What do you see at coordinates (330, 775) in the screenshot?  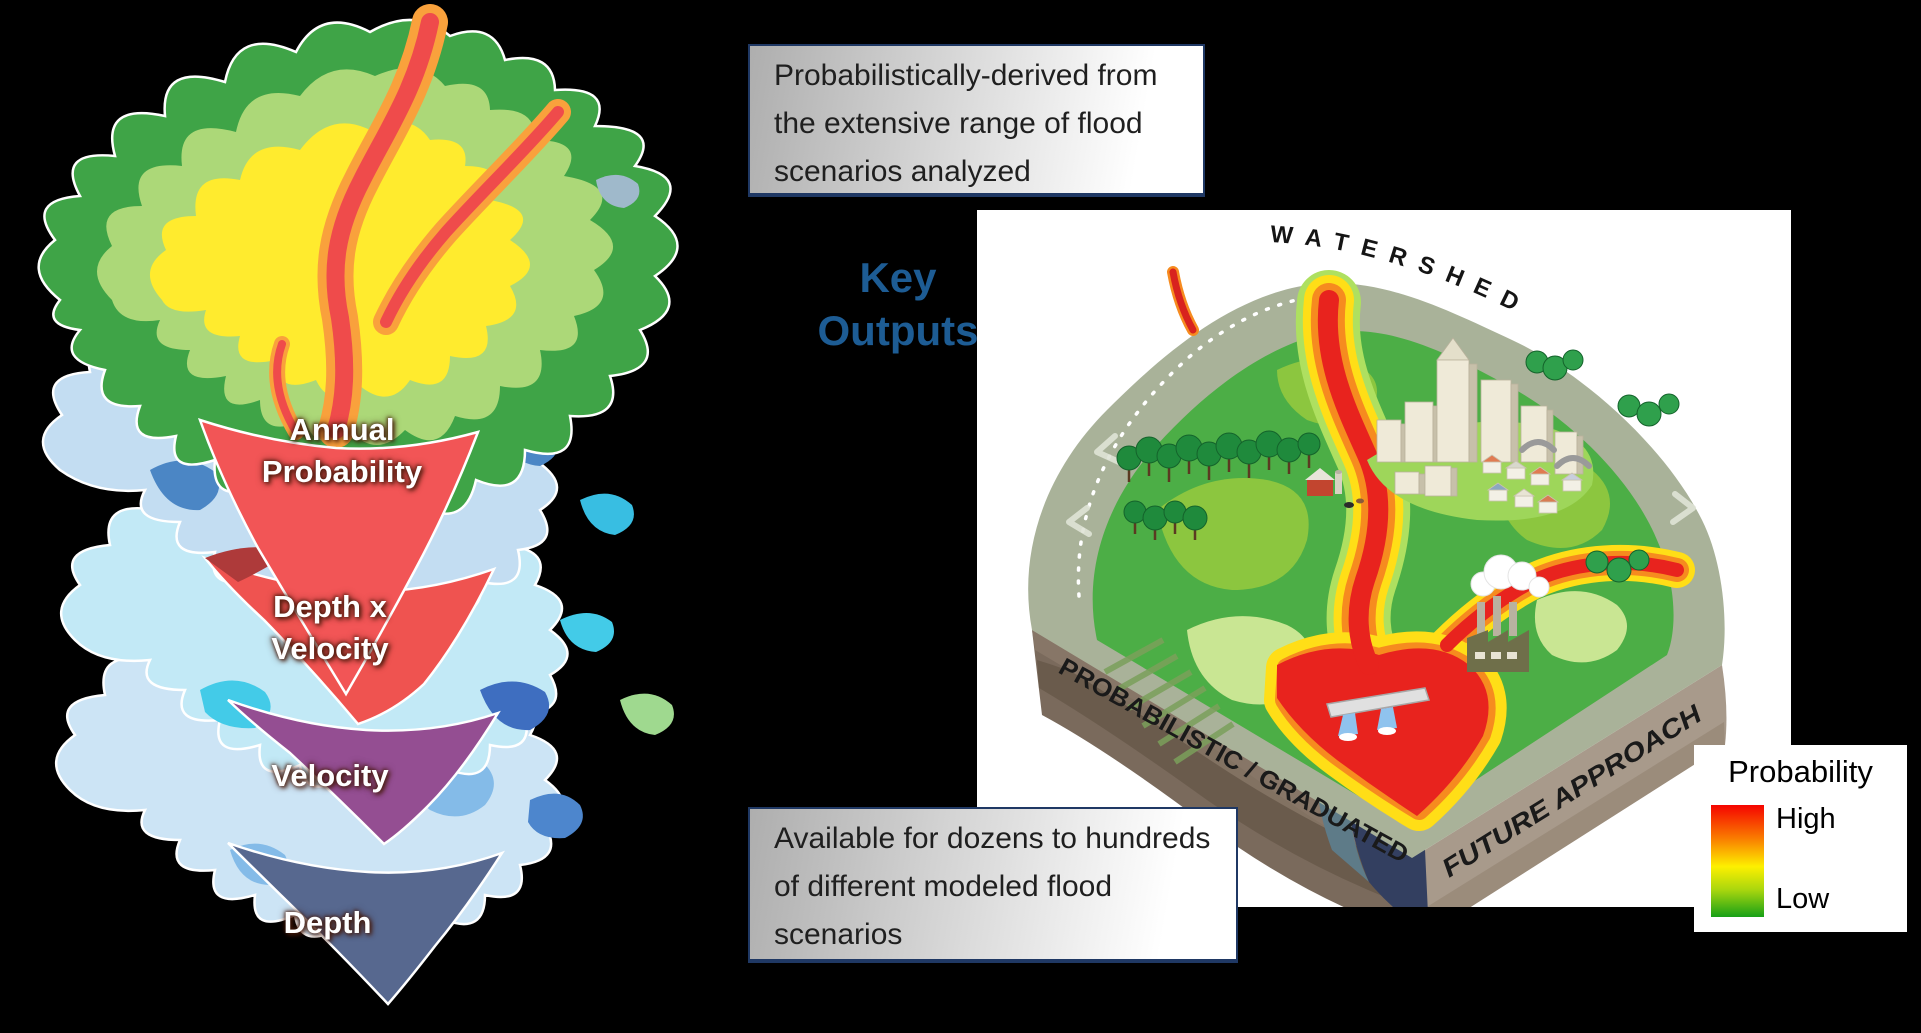 I see `layer-label-velocity: Velocity` at bounding box center [330, 775].